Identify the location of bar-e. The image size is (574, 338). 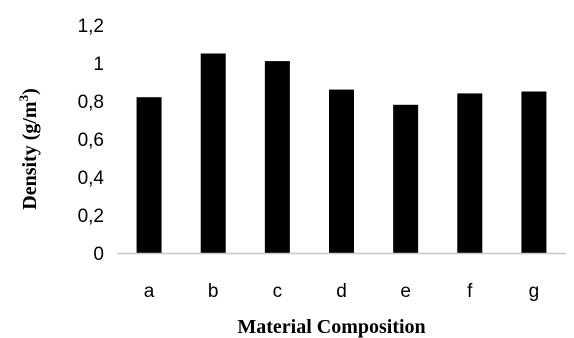
(406, 178).